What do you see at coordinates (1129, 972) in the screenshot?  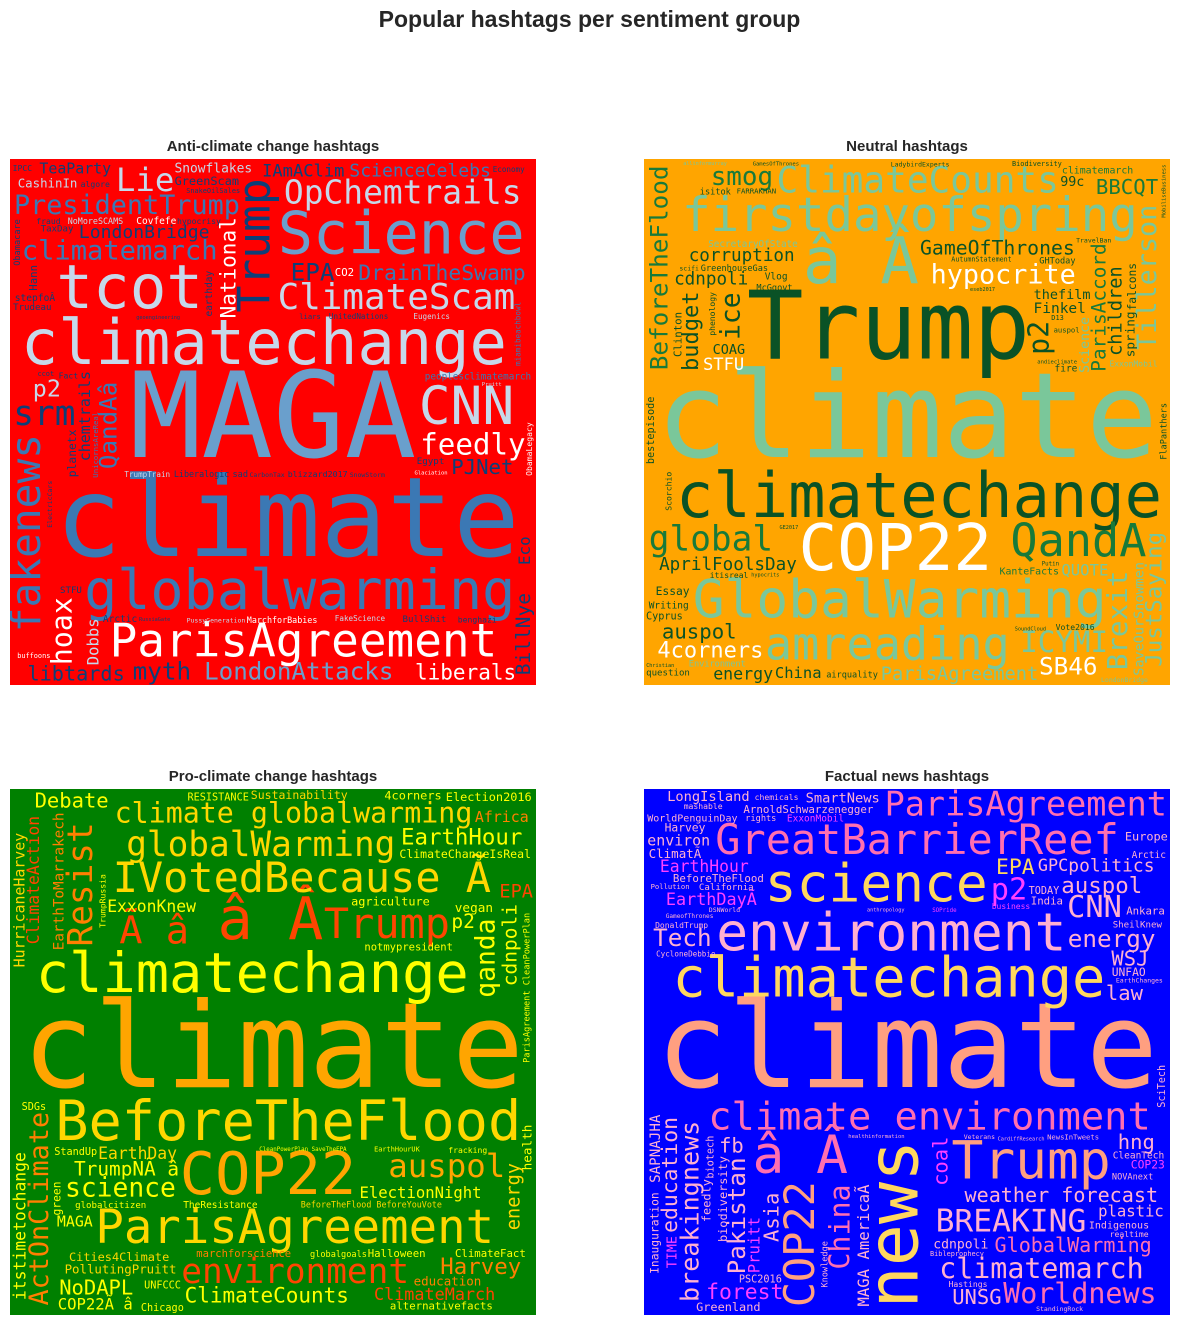 I see `word-unfao: UNFAO` at bounding box center [1129, 972].